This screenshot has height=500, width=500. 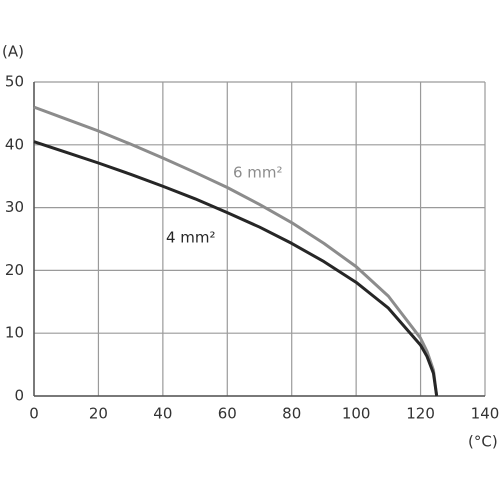 What do you see at coordinates (14, 144) in the screenshot?
I see `y-tick-label: 40` at bounding box center [14, 144].